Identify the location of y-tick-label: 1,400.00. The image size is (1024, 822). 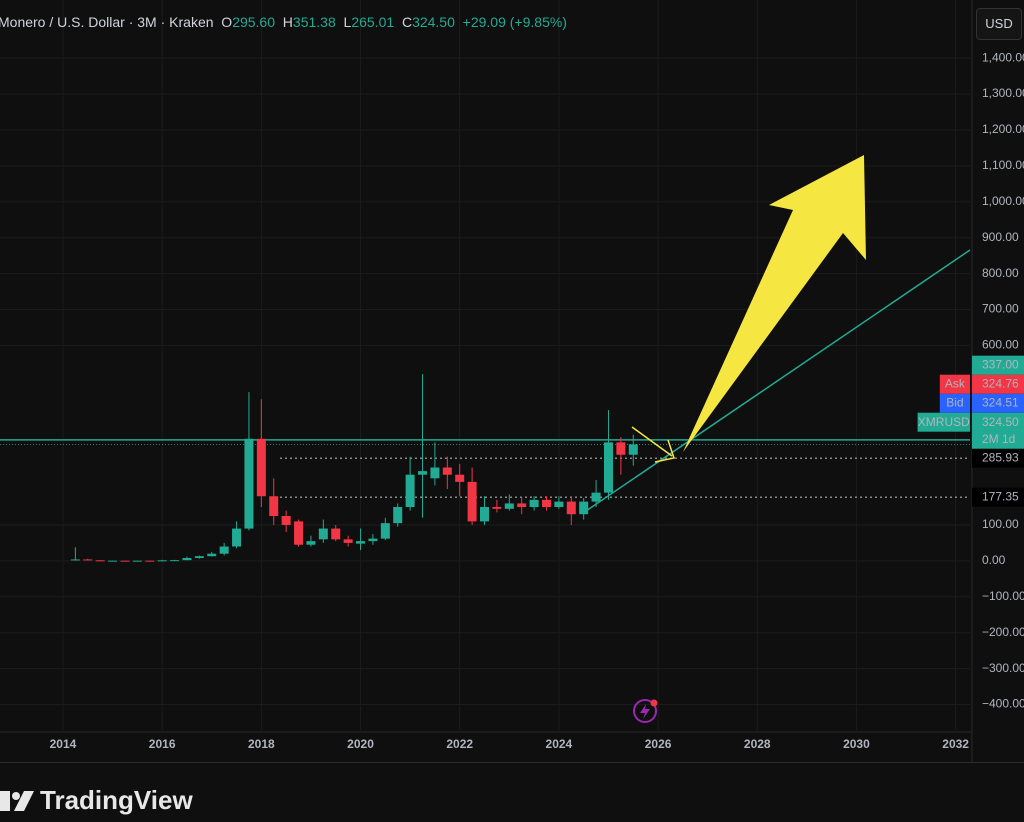
(1003, 57).